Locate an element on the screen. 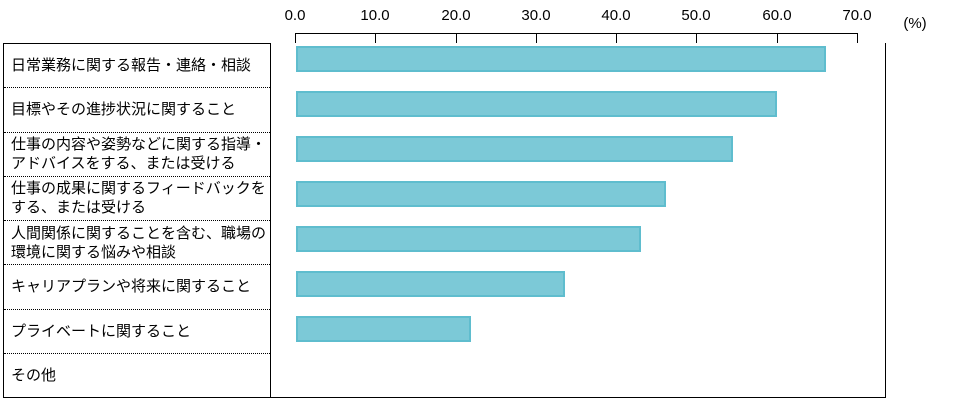 The width and height of the screenshot is (975, 401). category-row: キャリアプランや将来に関すること is located at coordinates (137, 287).